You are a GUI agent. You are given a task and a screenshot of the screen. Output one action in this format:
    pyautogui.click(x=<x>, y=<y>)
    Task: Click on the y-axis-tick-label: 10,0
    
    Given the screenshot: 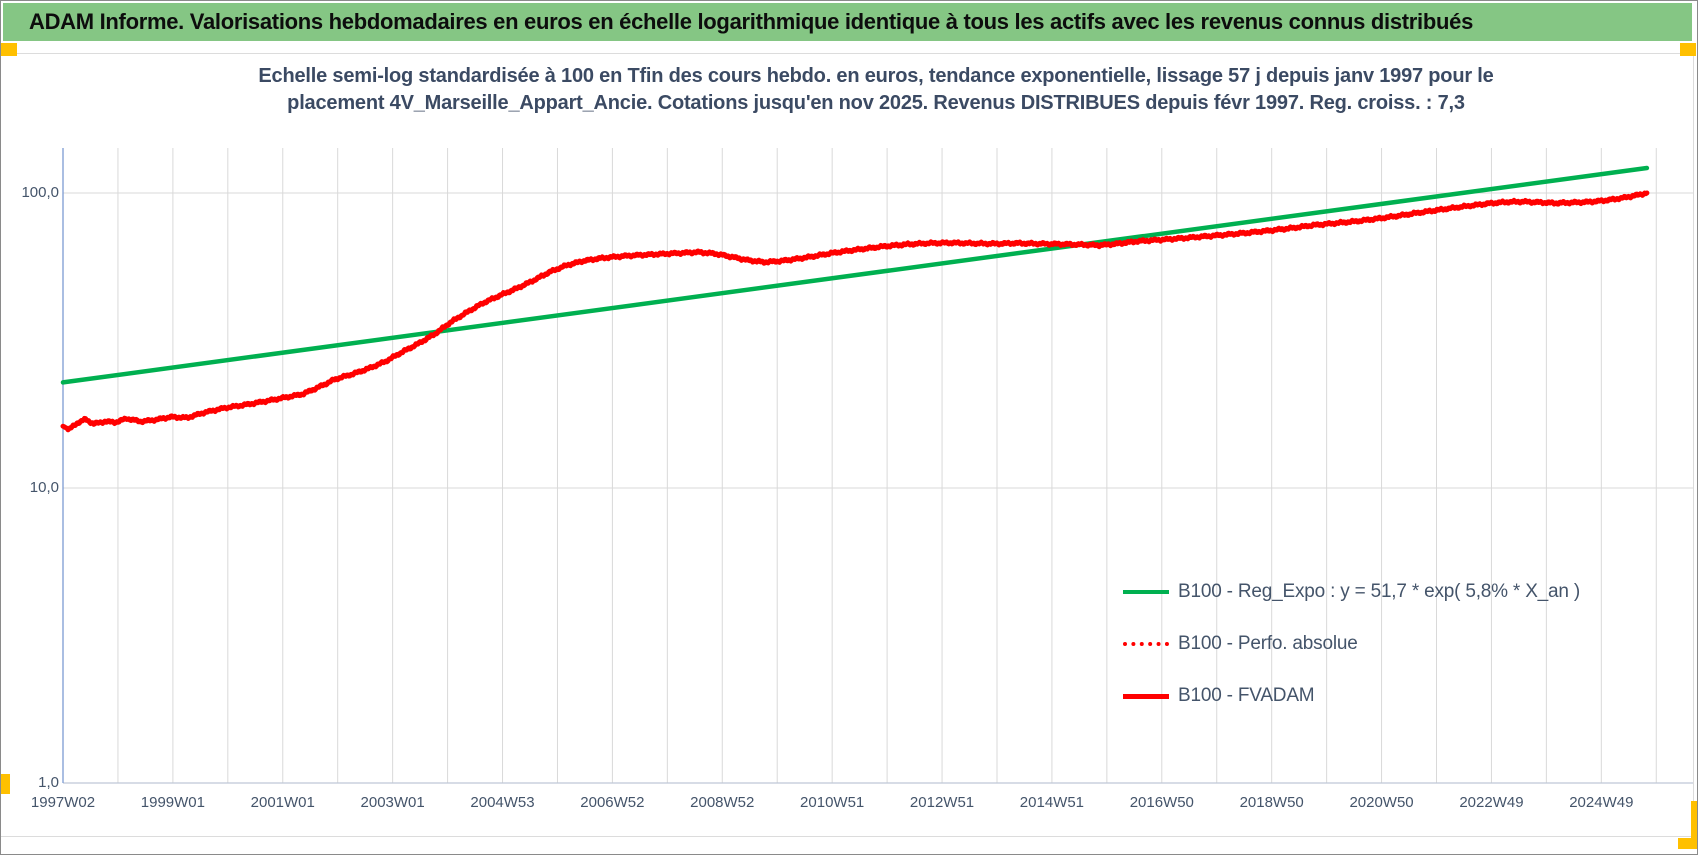 What is the action you would take?
    pyautogui.click(x=44, y=487)
    